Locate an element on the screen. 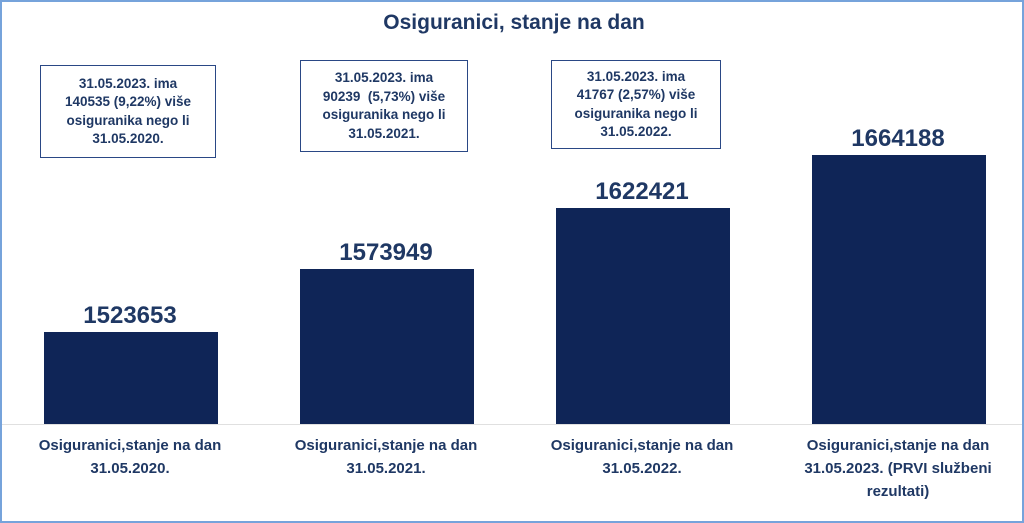 The width and height of the screenshot is (1024, 523). data-label-2023: 1664188 is located at coordinates (898, 138).